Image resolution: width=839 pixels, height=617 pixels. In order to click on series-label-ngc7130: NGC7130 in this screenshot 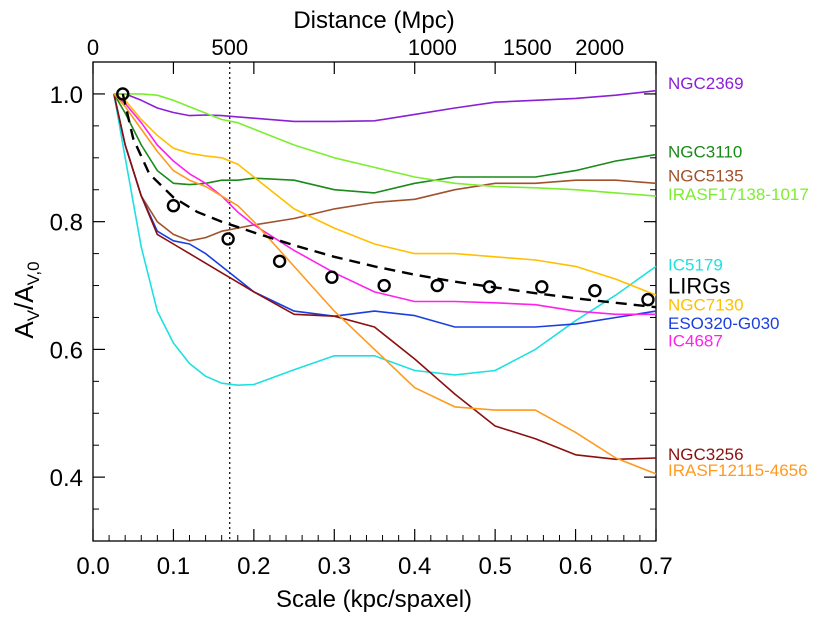, I will do `click(706, 305)`.